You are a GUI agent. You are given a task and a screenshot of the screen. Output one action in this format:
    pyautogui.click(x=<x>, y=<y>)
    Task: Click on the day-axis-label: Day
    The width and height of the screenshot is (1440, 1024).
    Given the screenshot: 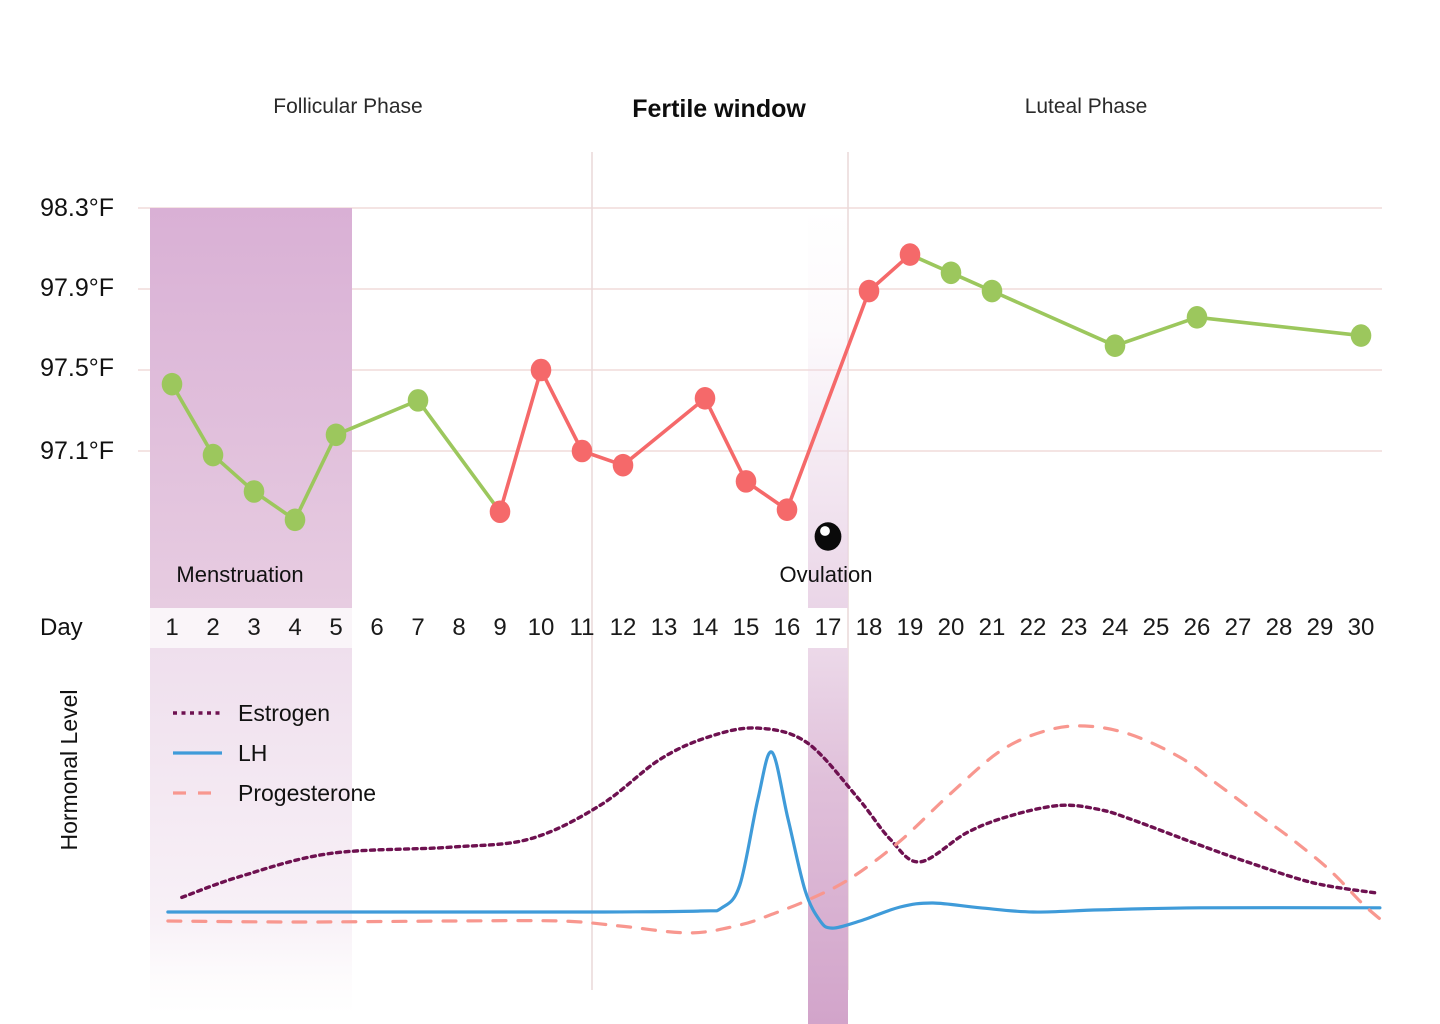 What is the action you would take?
    pyautogui.click(x=61, y=627)
    